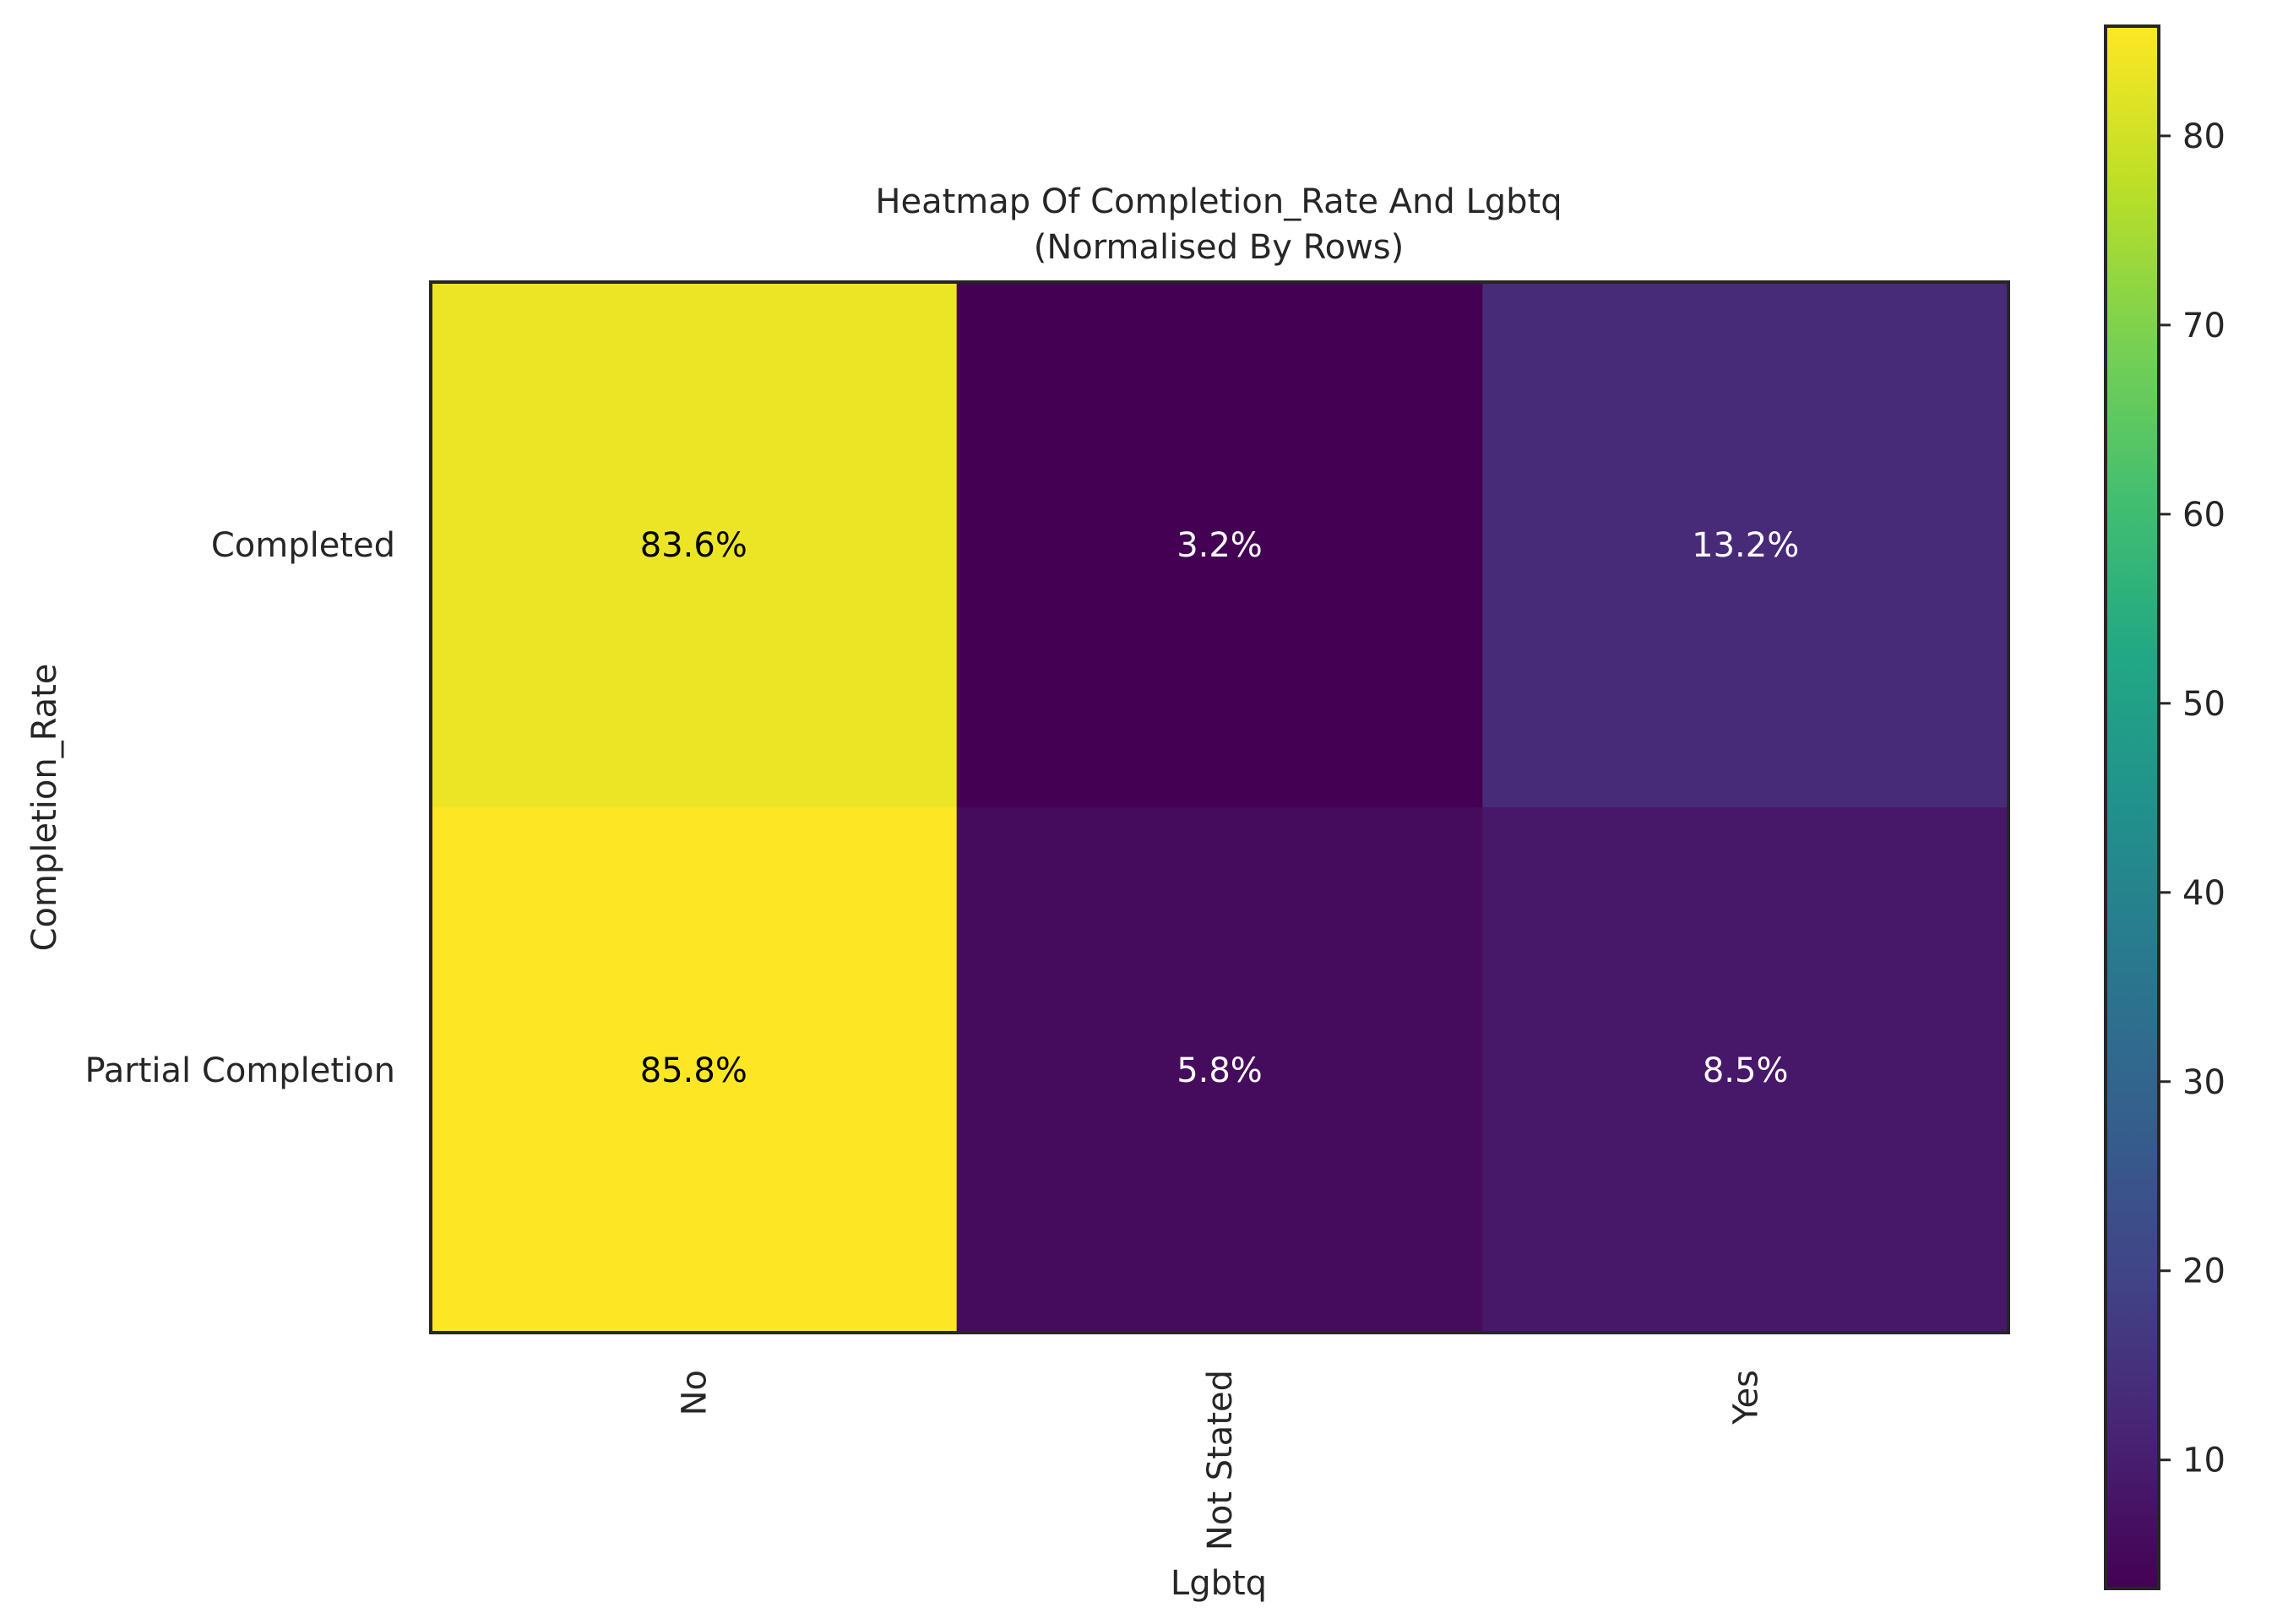  I want to click on cell-value-label: 5.8%, so click(1220, 1070).